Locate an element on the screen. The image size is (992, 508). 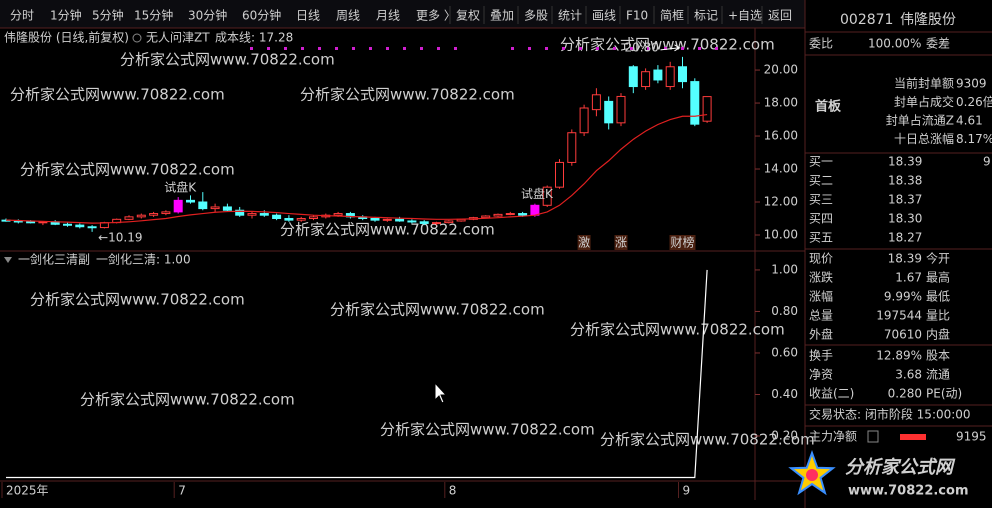
bid-volume: 9 is located at coordinates (987, 162).